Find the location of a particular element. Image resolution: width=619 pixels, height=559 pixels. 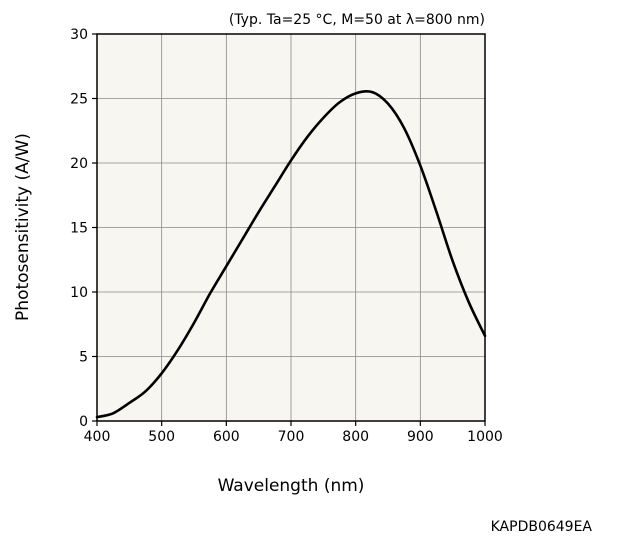

y-axis-title: Photosensitivity (A/W) is located at coordinates (23, 227).